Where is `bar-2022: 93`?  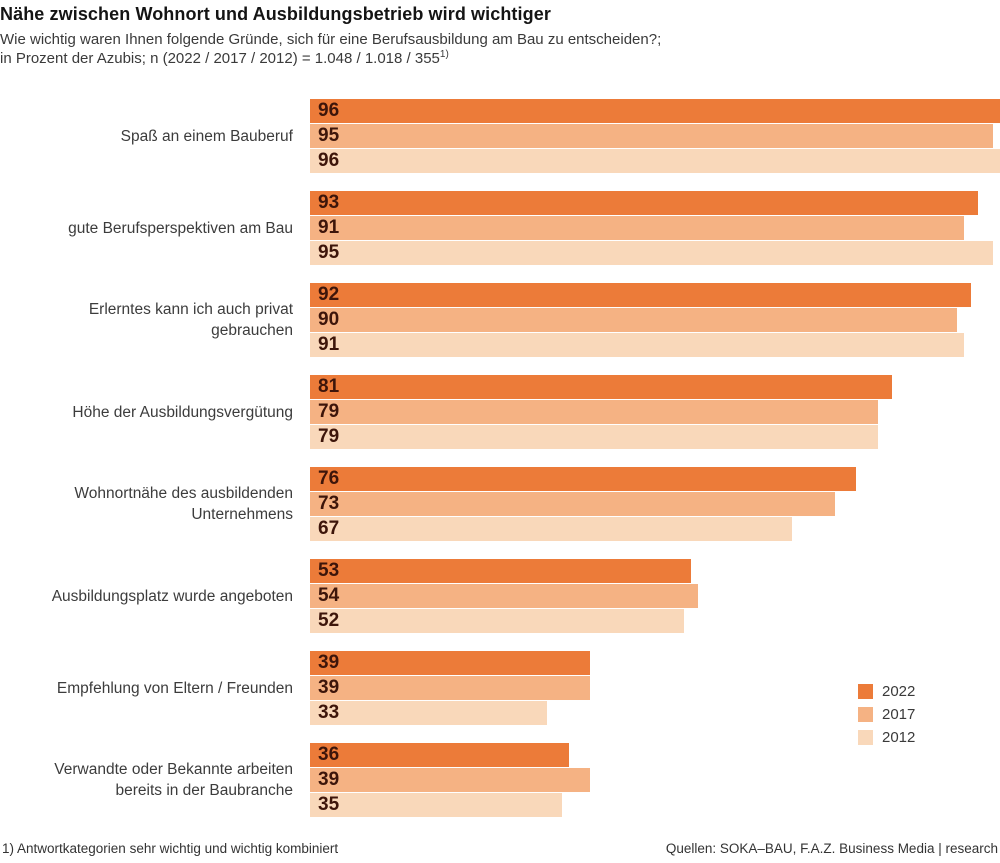 bar-2022: 93 is located at coordinates (644, 203).